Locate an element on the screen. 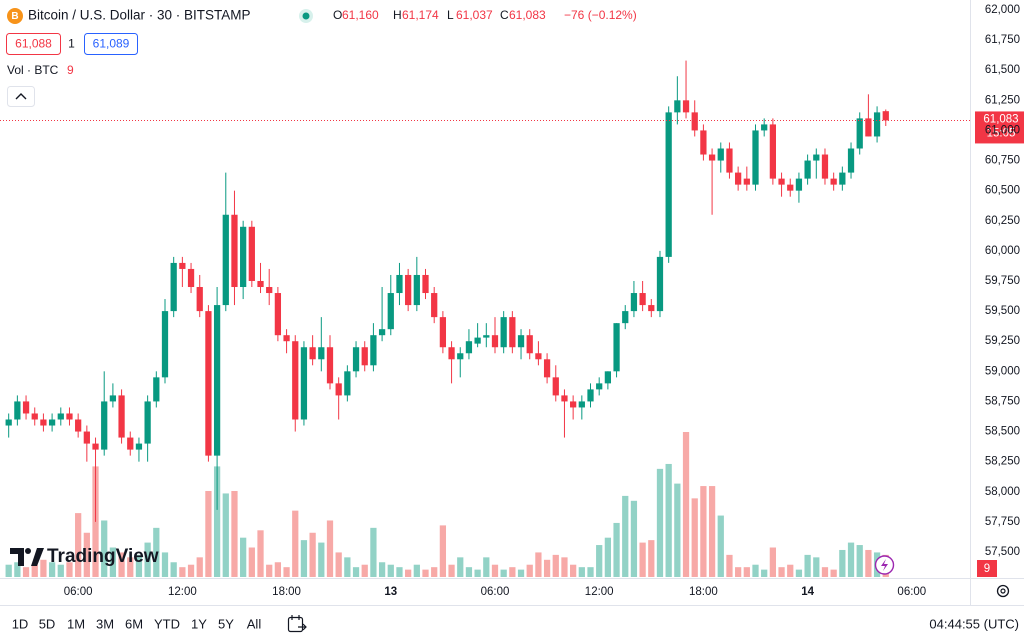 Image resolution: width=1024 pixels, height=640 pixels. volume-legend-value: 9 is located at coordinates (70, 70).